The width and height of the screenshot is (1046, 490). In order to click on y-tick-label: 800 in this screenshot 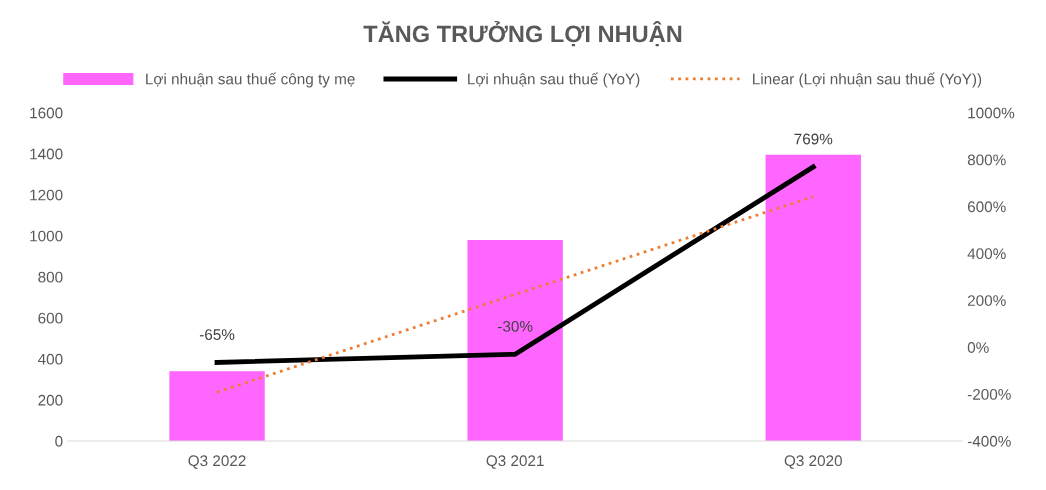, I will do `click(50, 277)`.